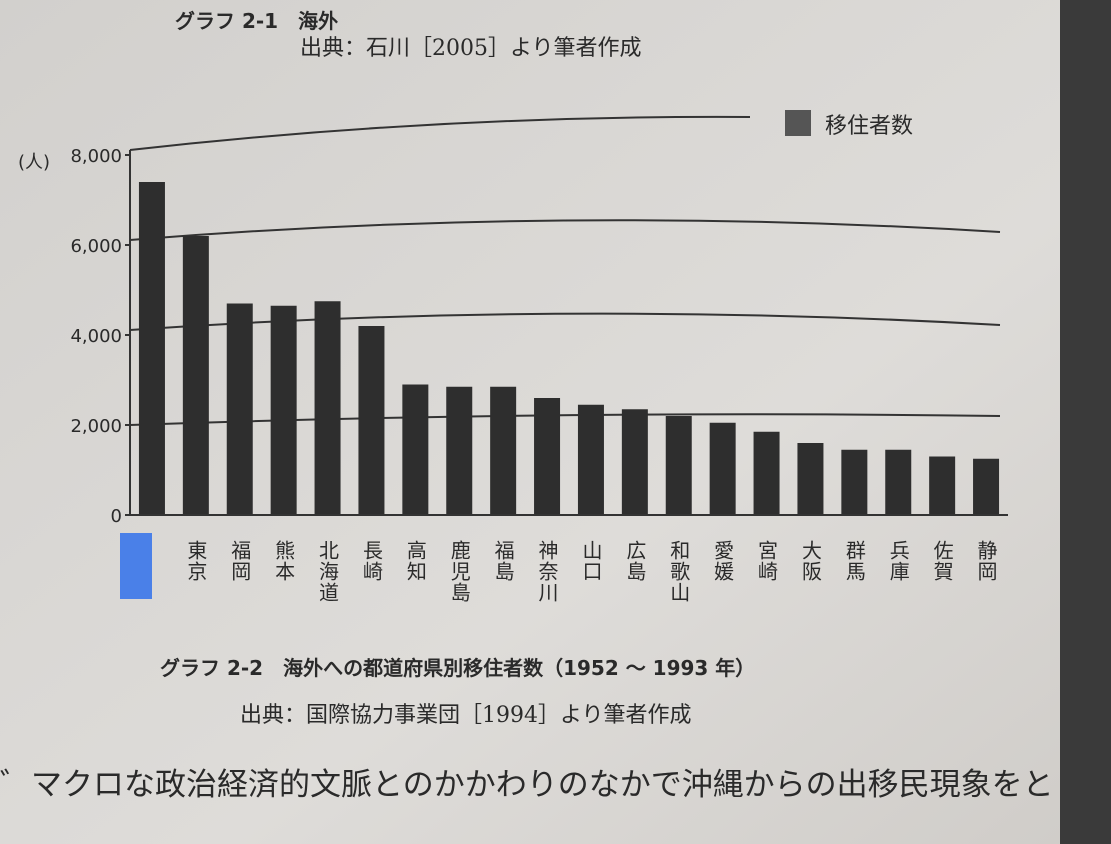  Describe the element at coordinates (116, 516) in the screenshot. I see `y-tick-label: 0` at that location.